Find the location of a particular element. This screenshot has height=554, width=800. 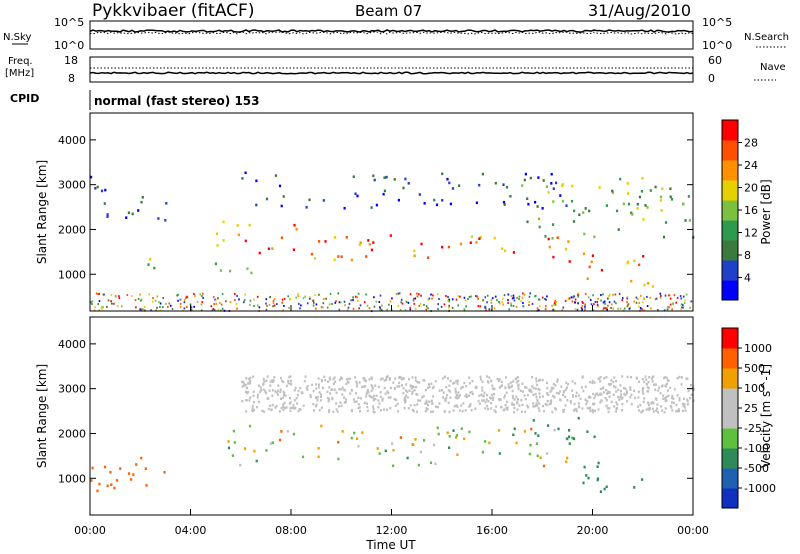

freq-tick-bottom: 8 is located at coordinates (71, 78).